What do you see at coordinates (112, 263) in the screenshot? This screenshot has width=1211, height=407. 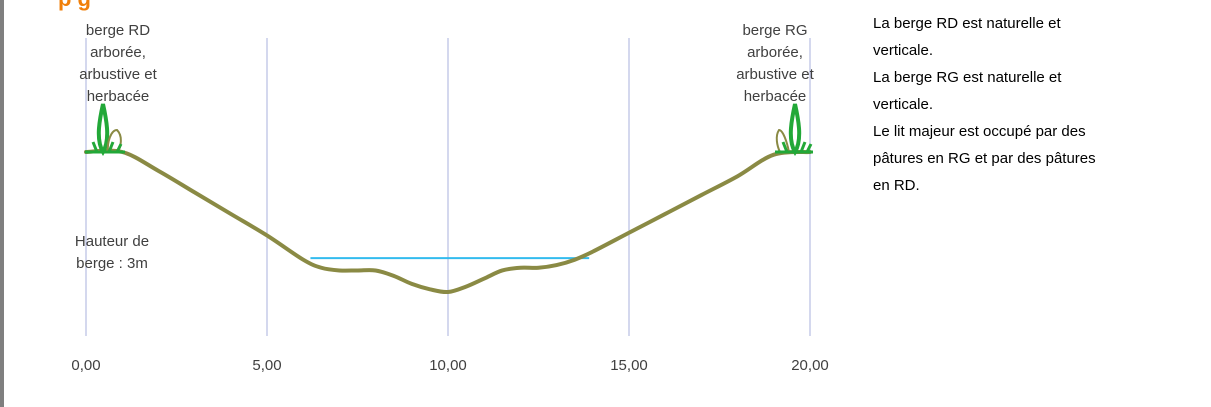 I see `annotation-line: berge : 3m` at bounding box center [112, 263].